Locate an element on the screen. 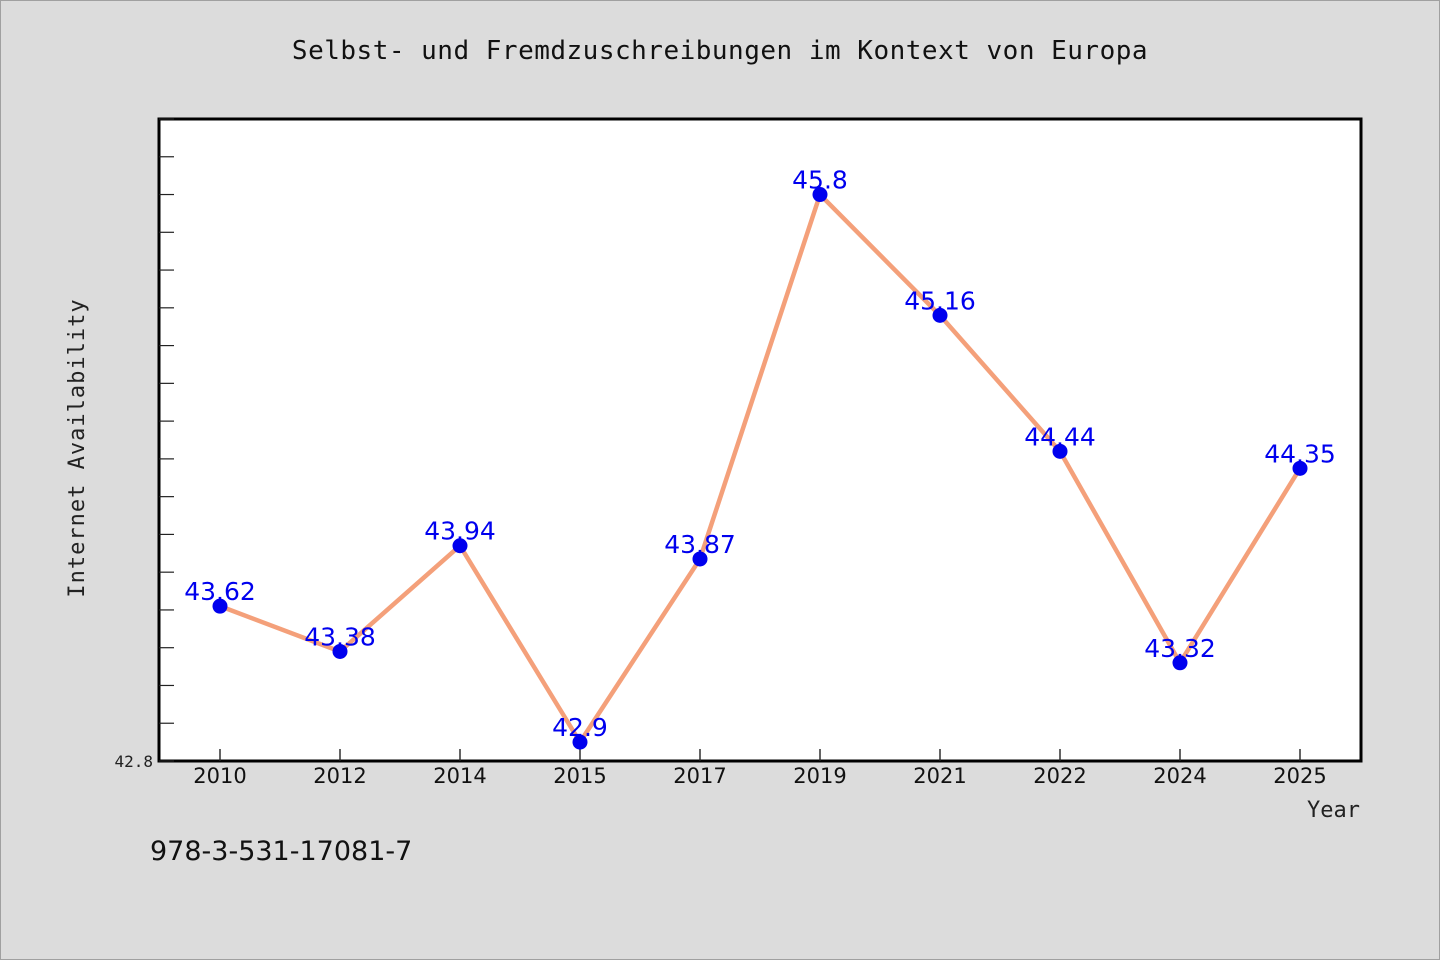 This screenshot has width=1440, height=960. data-label: 45.16 is located at coordinates (940, 300).